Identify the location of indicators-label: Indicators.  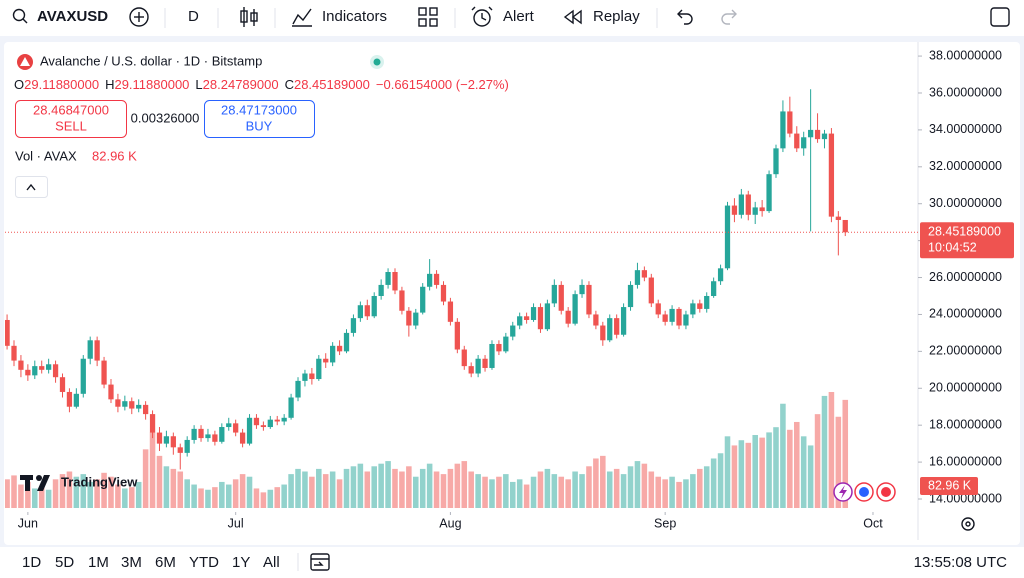
(354, 16).